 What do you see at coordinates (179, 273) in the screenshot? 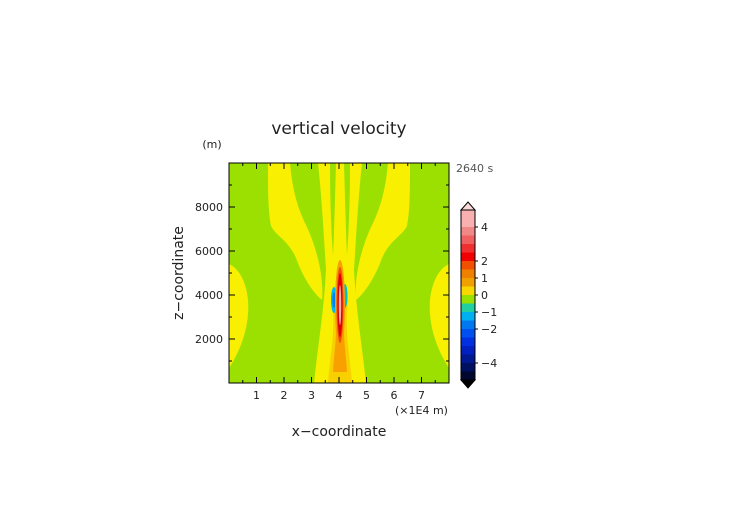
I see `y-axis-label: z−coordinate` at bounding box center [179, 273].